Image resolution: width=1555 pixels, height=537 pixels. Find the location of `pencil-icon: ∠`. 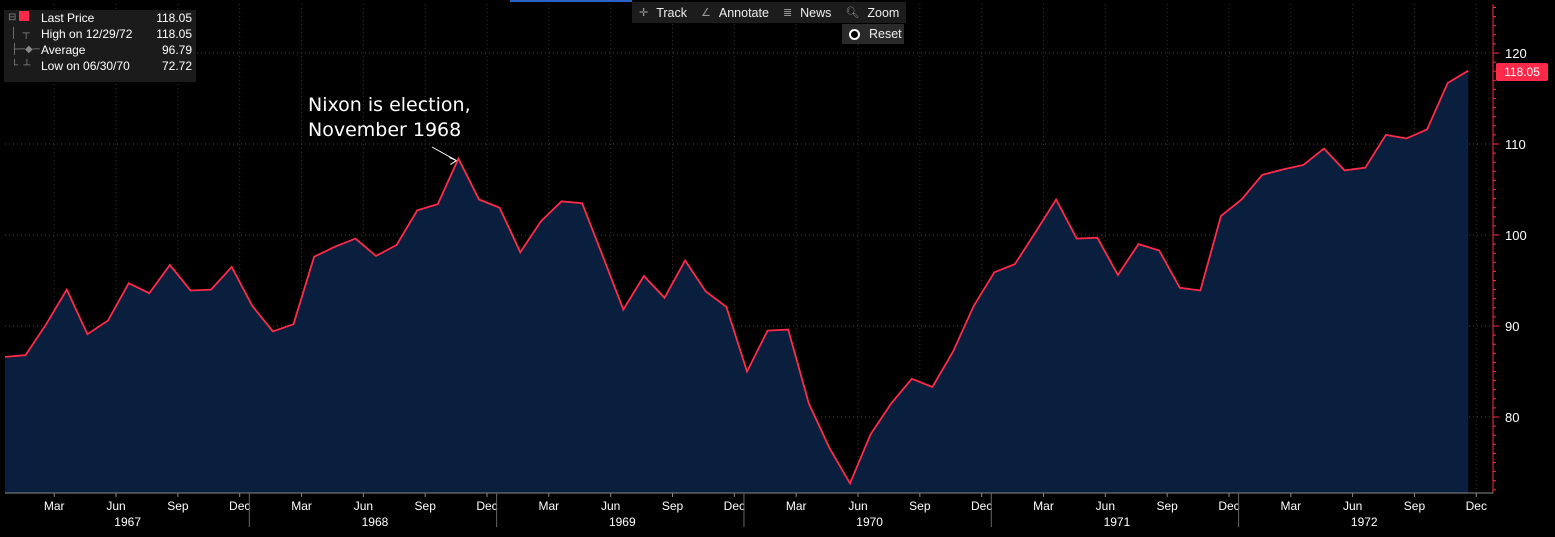

pencil-icon: ∠ is located at coordinates (706, 13).